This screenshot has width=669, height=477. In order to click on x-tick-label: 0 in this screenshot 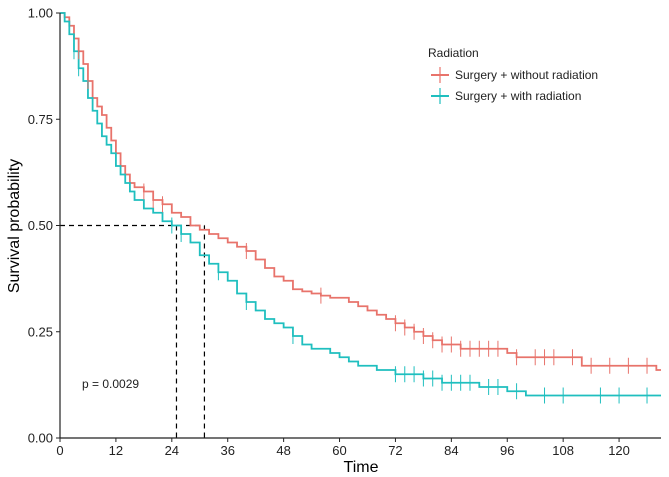, I will do `click(59, 450)`.